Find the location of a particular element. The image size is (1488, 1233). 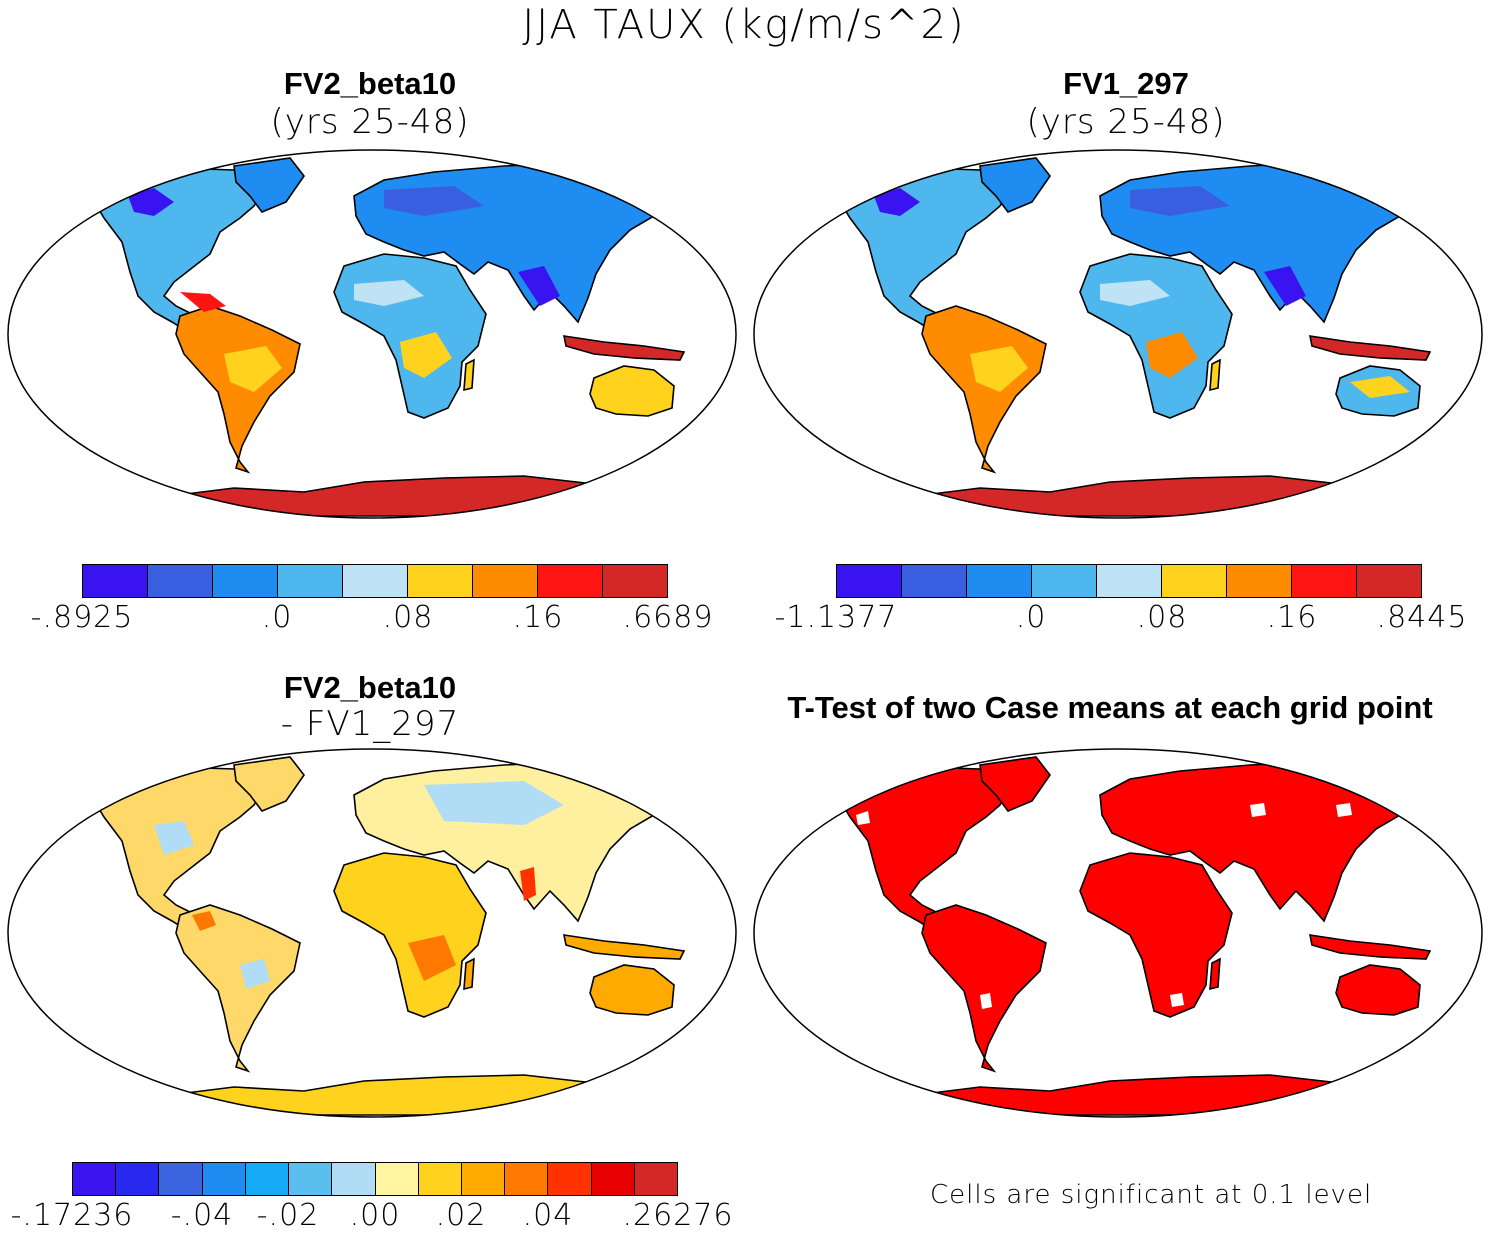

cb-diff-label: .26276 is located at coordinates (678, 1215).